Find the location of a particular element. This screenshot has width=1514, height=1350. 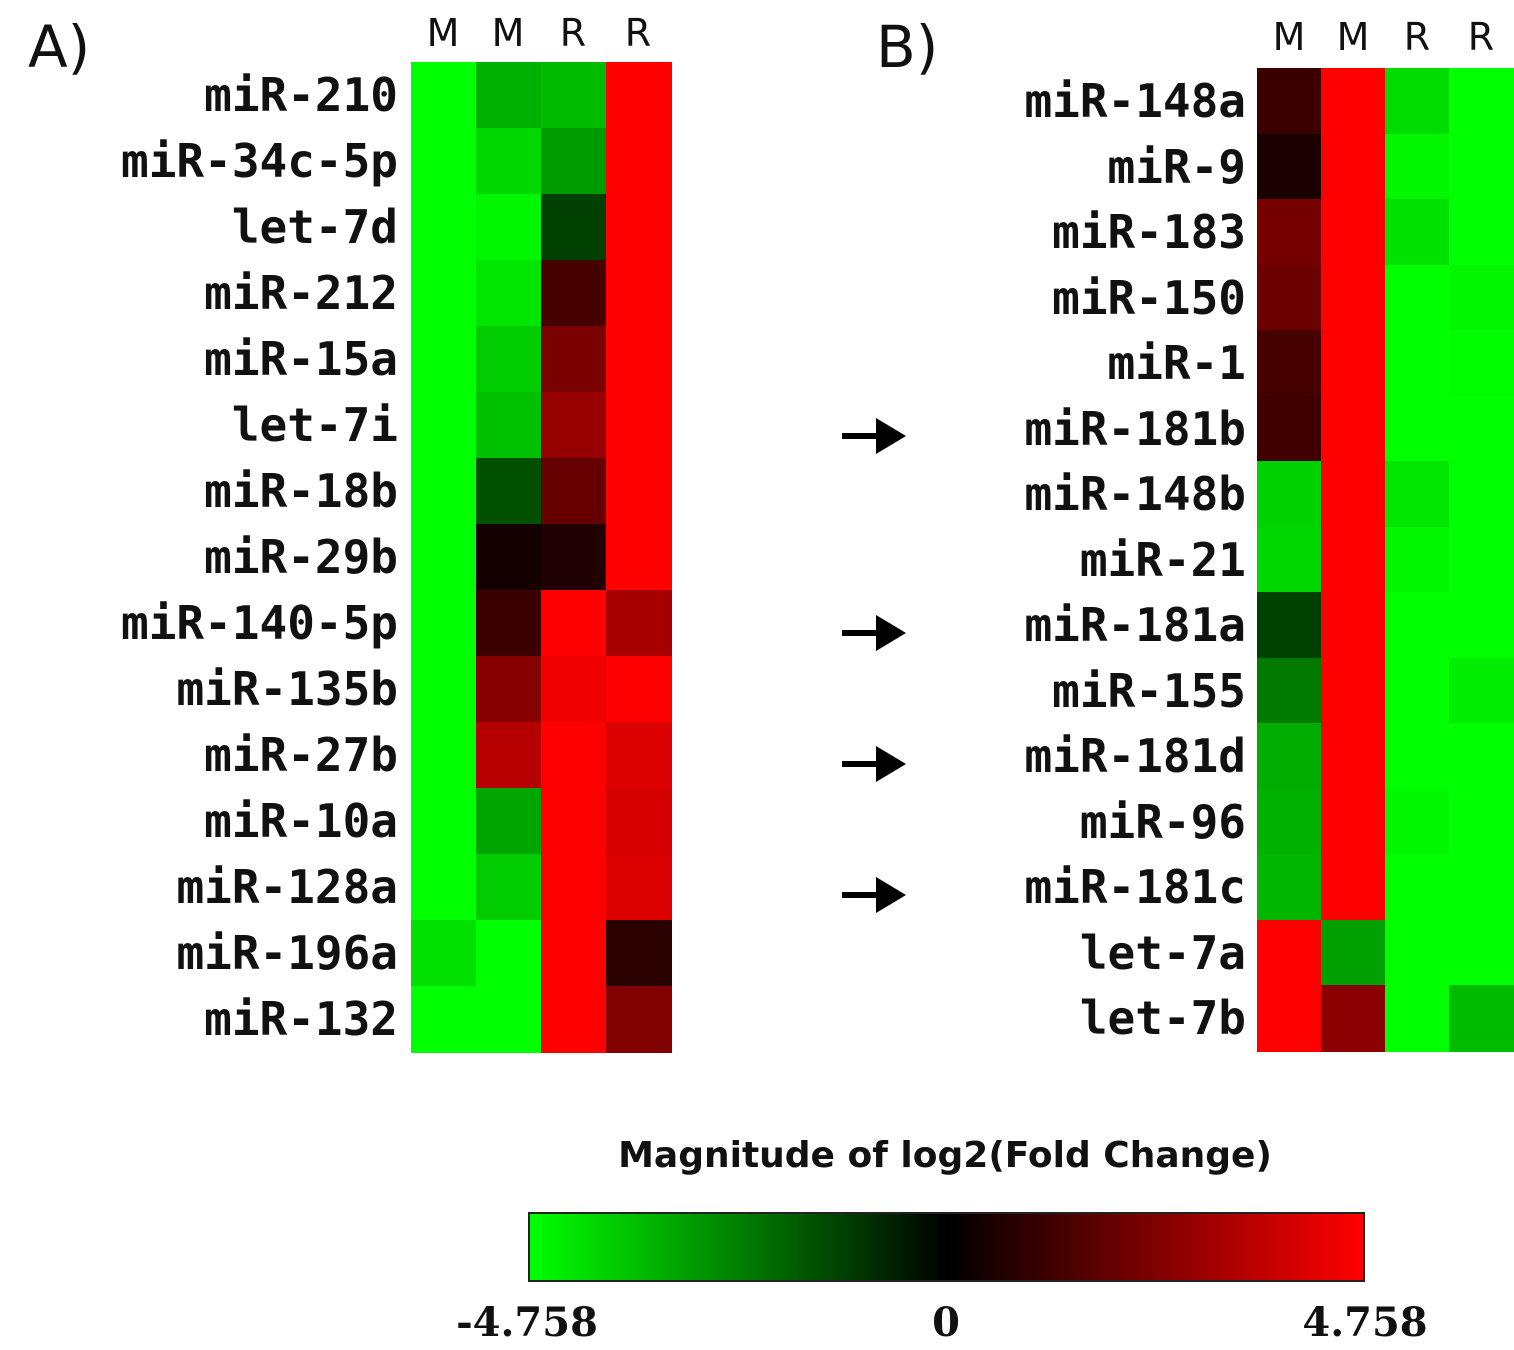

legend-title: Magnitude of log2(Fold Change) is located at coordinates (945, 1155).